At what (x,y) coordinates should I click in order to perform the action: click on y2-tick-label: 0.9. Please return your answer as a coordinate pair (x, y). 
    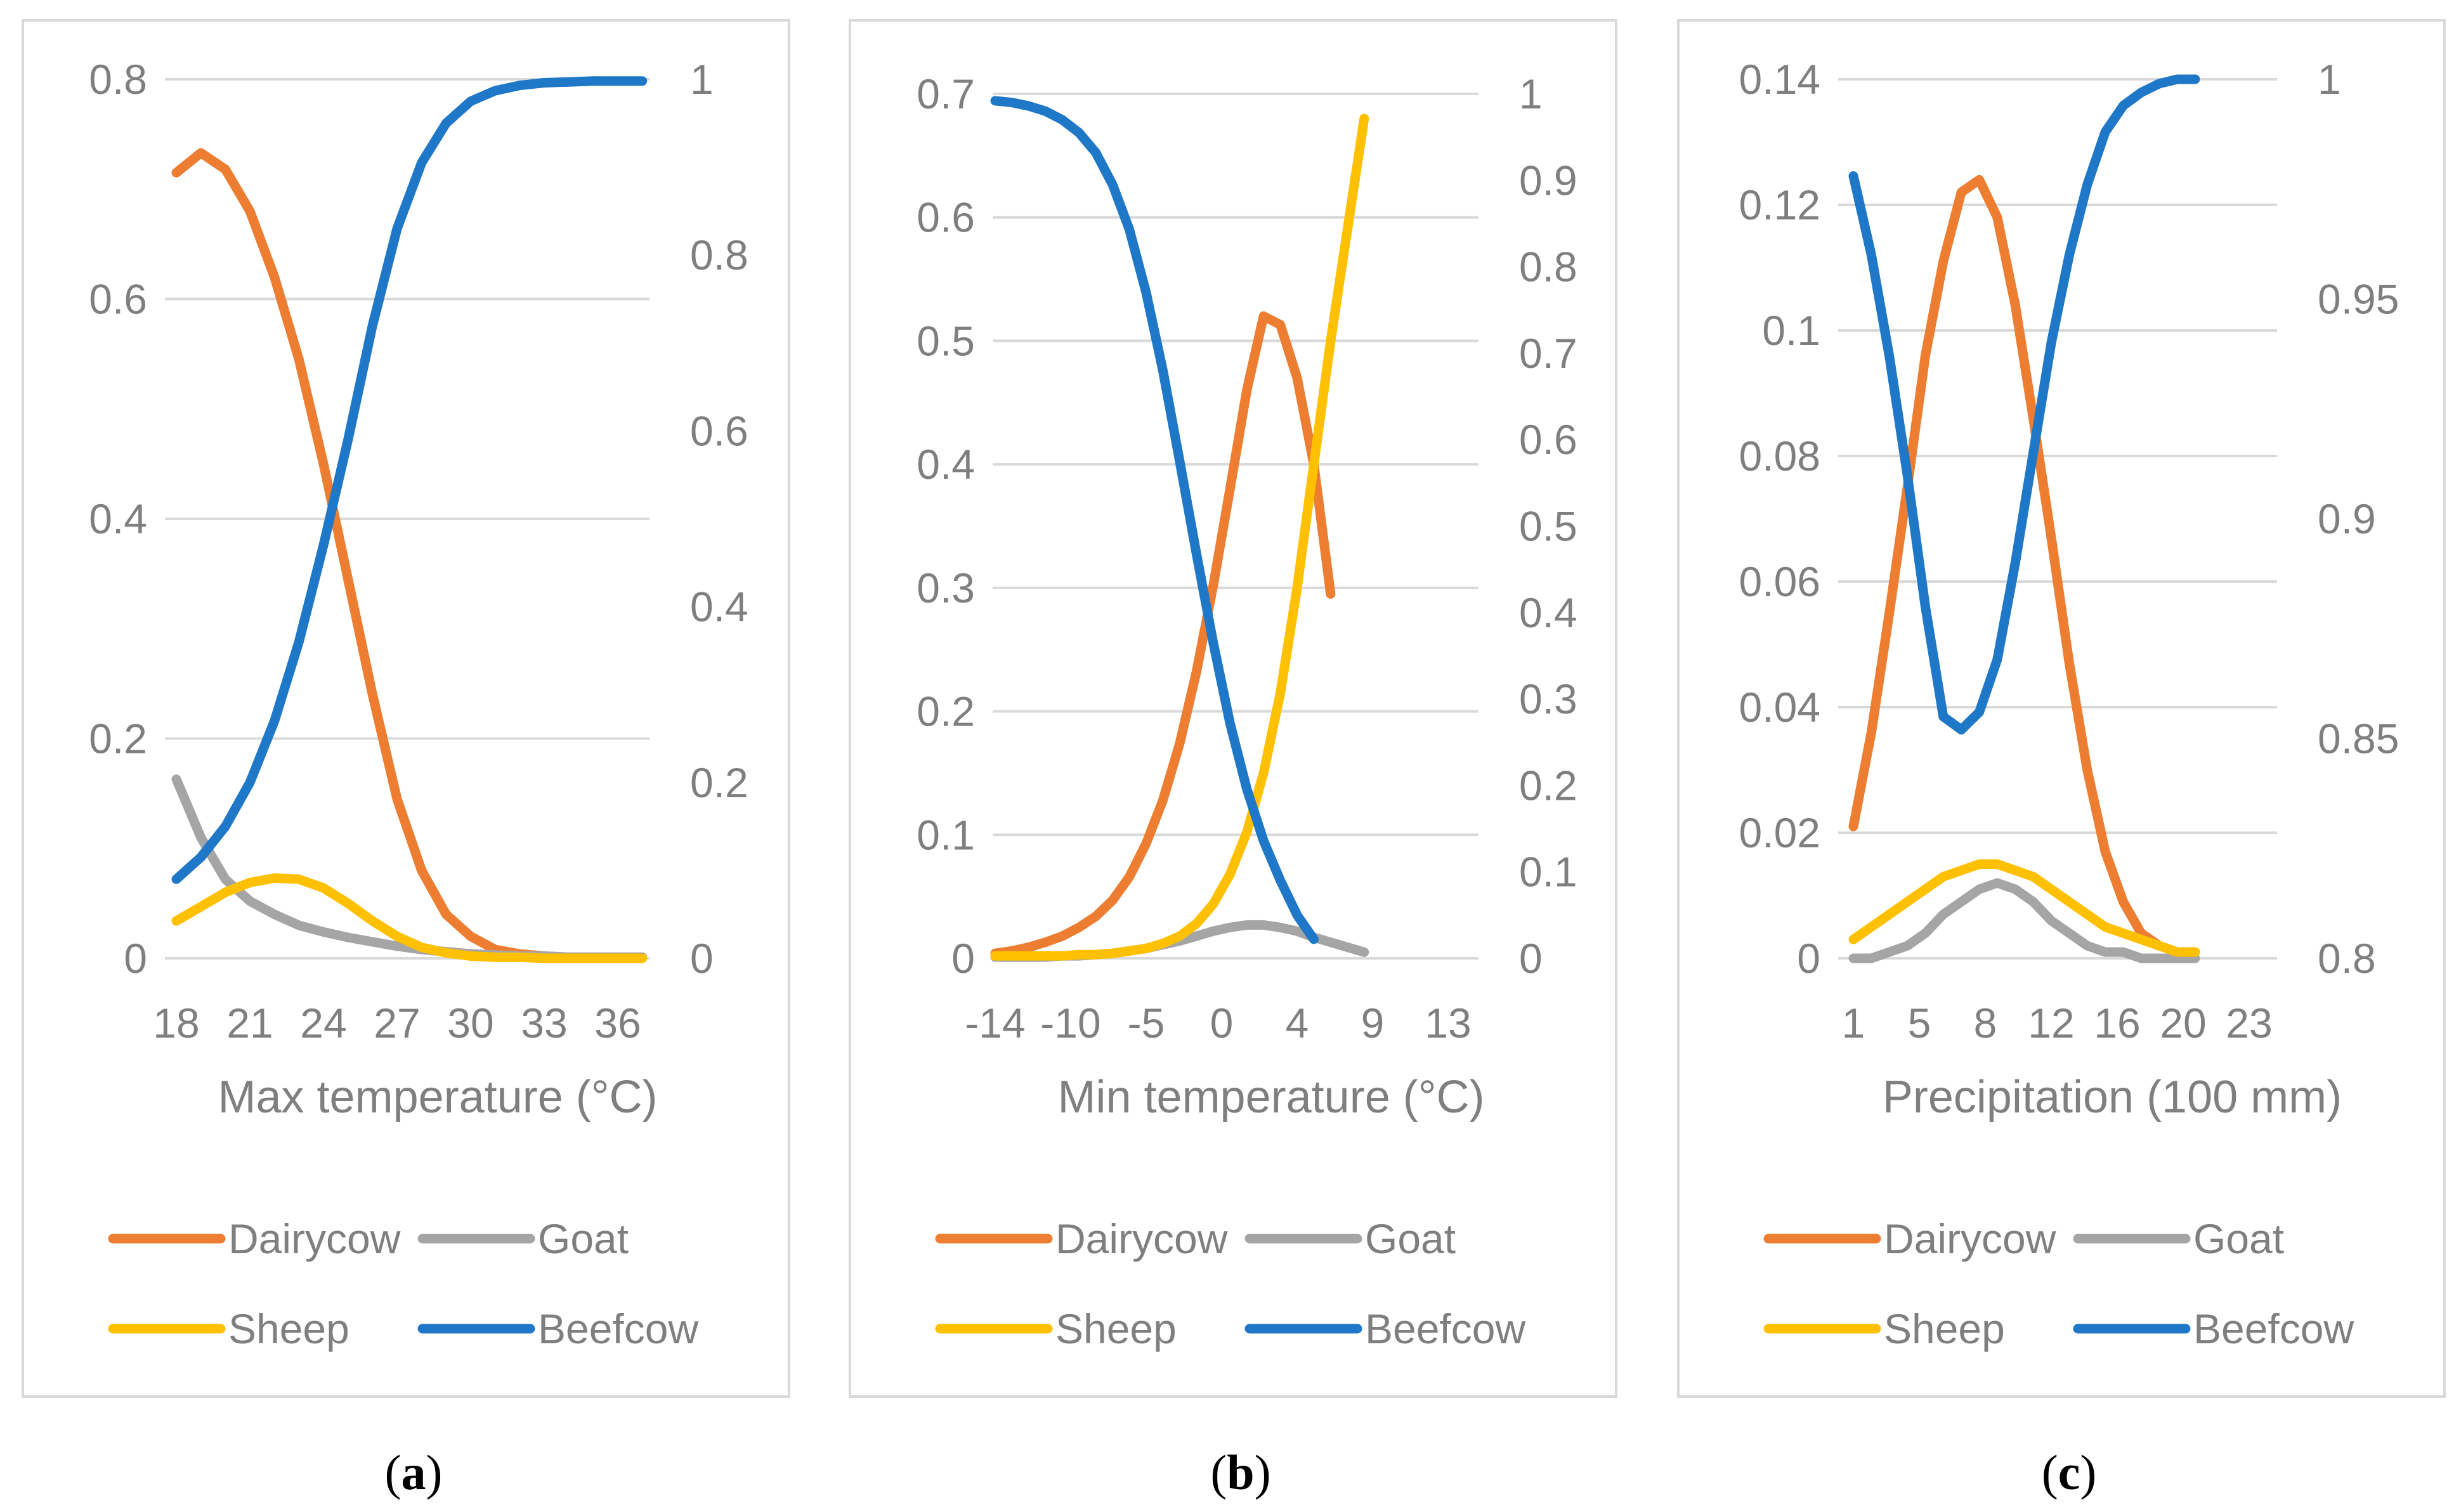
    Looking at the image, I should click on (1548, 180).